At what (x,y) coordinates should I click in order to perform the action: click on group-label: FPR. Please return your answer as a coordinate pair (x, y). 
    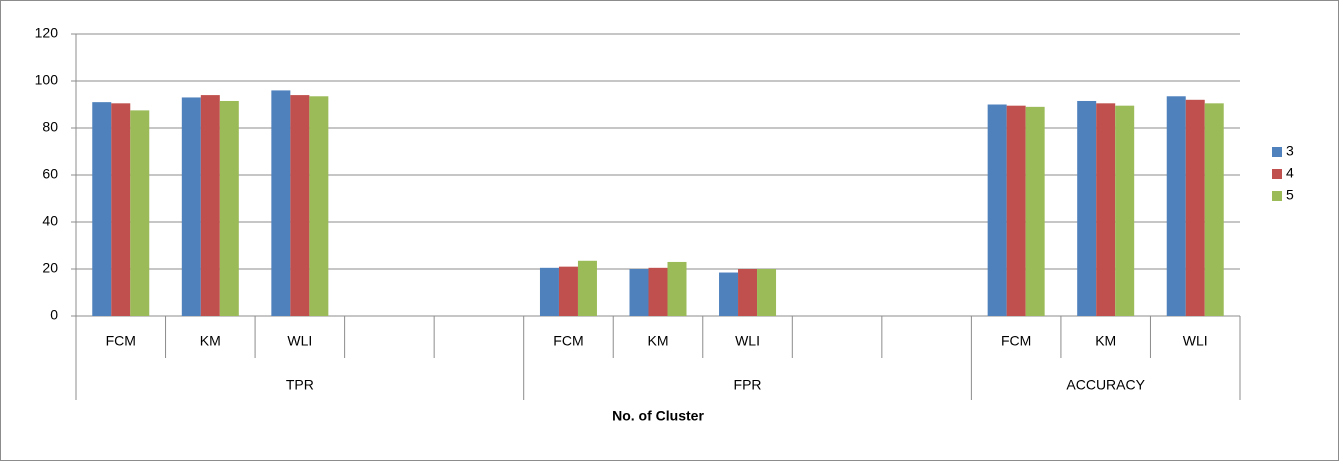
    Looking at the image, I should click on (748, 385).